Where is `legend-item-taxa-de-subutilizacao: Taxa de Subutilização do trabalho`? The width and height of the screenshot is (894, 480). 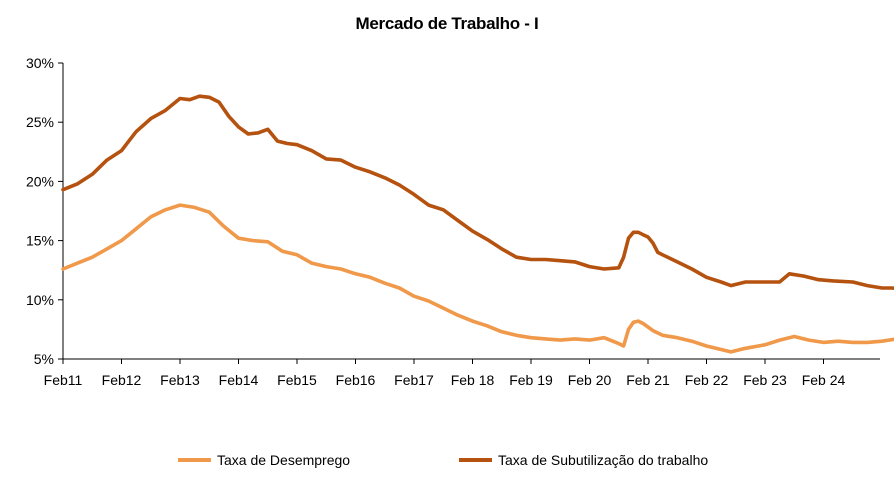 legend-item-taxa-de-subutilizacao: Taxa de Subutilização do trabalho is located at coordinates (583, 460).